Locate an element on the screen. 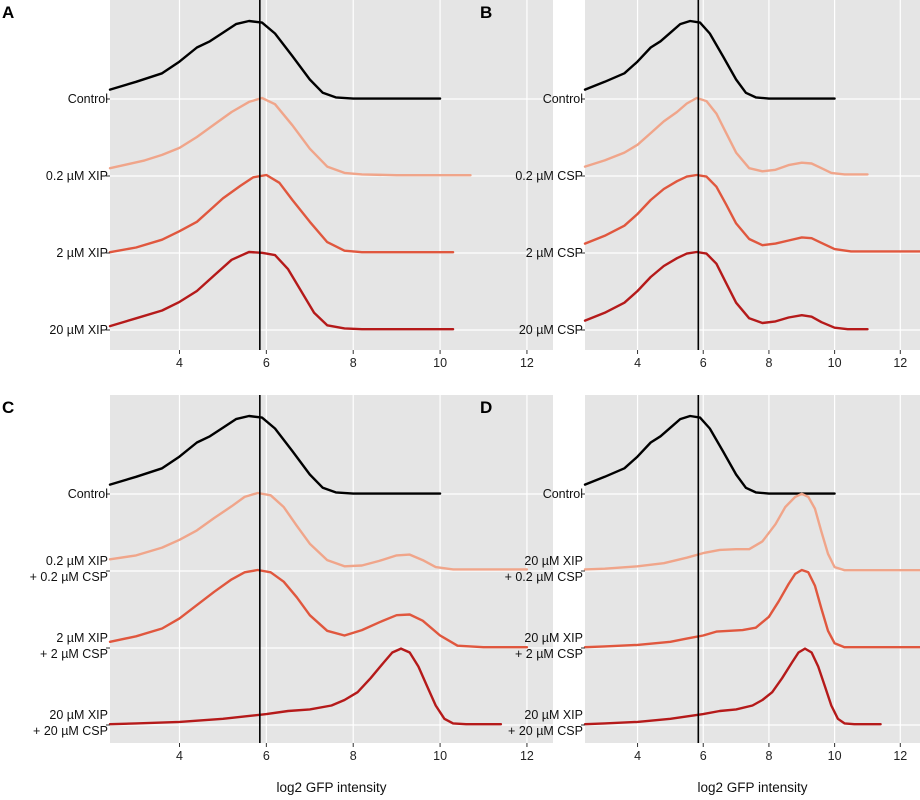  series-label: 0.2 µM XIP is located at coordinates (77, 176).